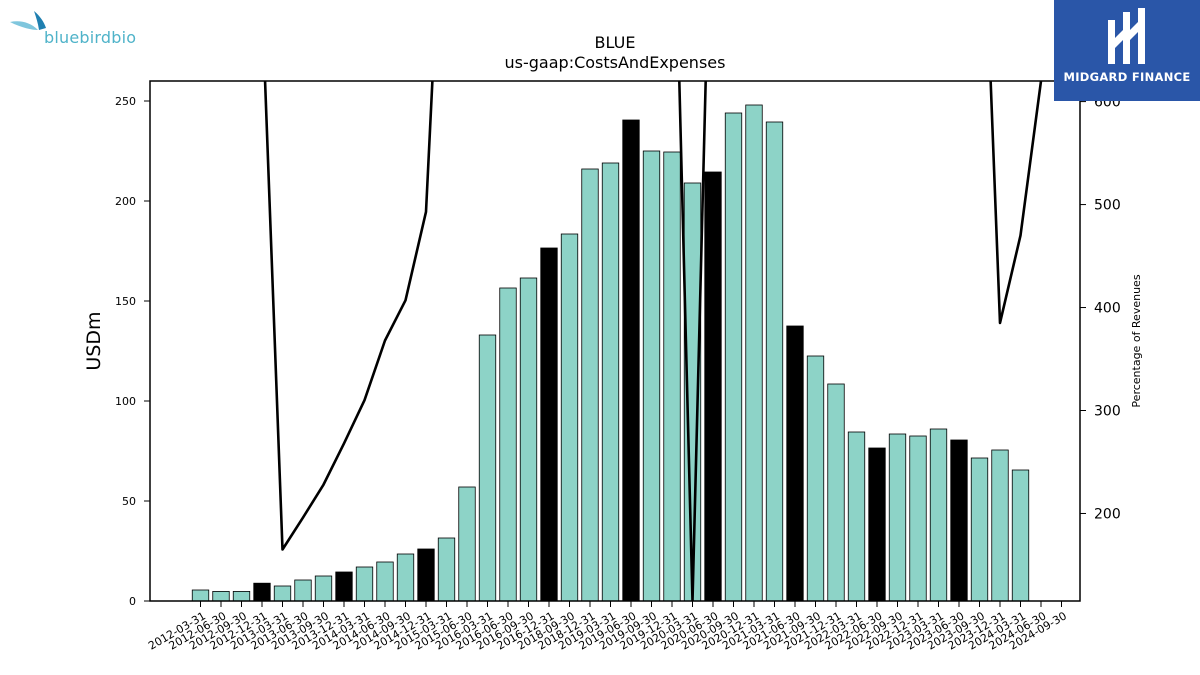 The width and height of the screenshot is (1200, 675). What do you see at coordinates (1126, 36) in the screenshot?
I see `midgard-mark-icon` at bounding box center [1126, 36].